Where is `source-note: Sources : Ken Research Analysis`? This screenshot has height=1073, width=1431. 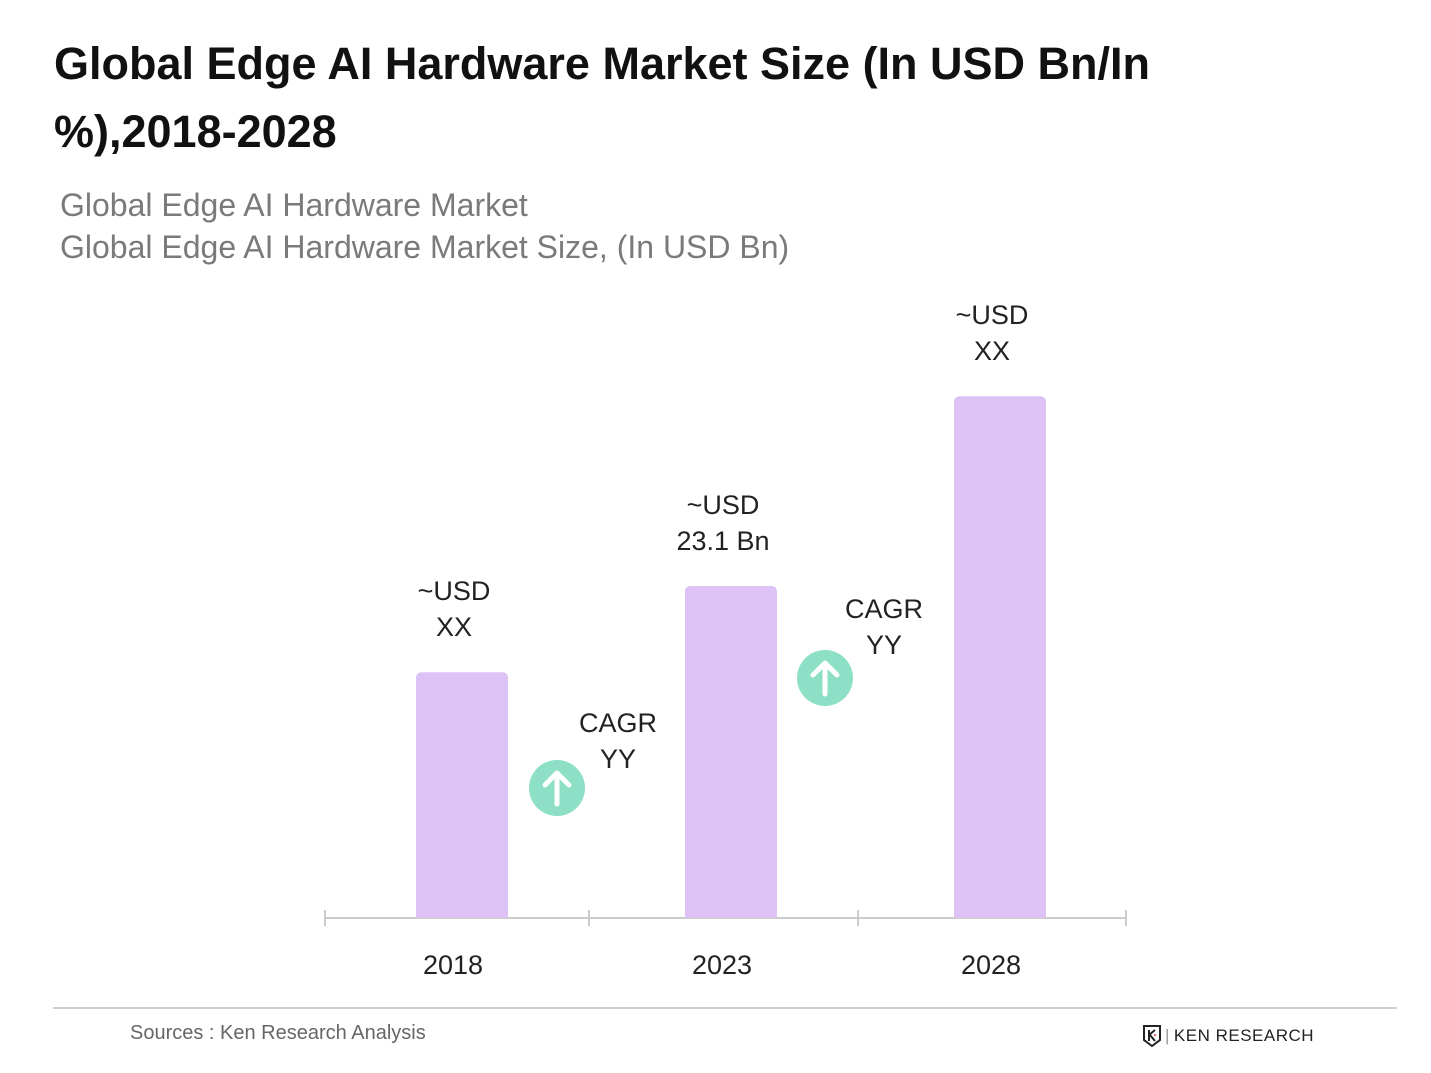 source-note: Sources : Ken Research Analysis is located at coordinates (278, 1033).